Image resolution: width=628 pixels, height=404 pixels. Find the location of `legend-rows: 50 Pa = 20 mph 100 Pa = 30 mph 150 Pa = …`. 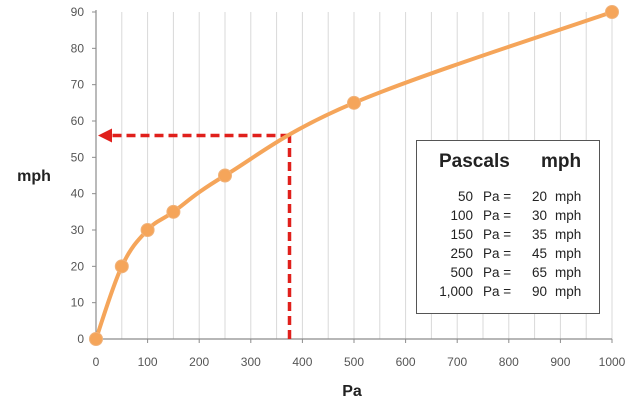

legend-rows: 50 Pa = 20 mph 100 Pa = 30 mph 150 Pa = … is located at coordinates (508, 246).